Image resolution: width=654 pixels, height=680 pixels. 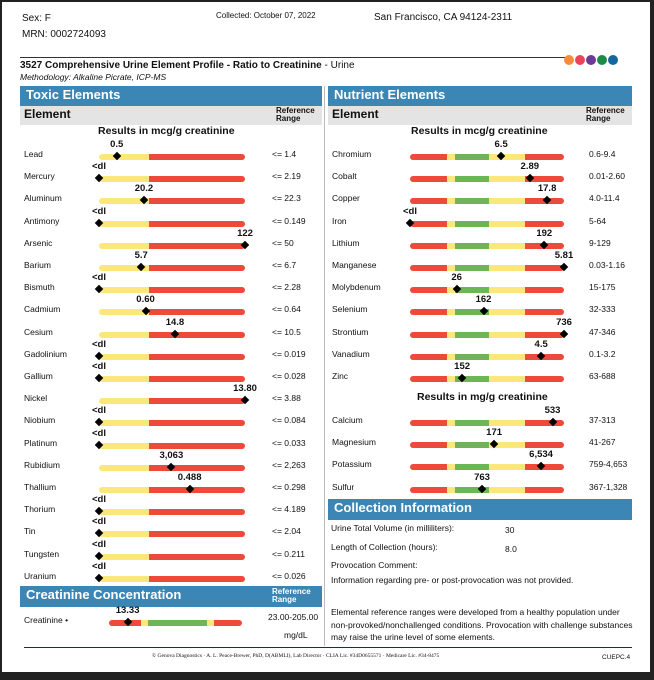 What do you see at coordinates (478, 439) in the screenshot?
I see `element-row: Magnesium 171 41-267` at bounding box center [478, 439].